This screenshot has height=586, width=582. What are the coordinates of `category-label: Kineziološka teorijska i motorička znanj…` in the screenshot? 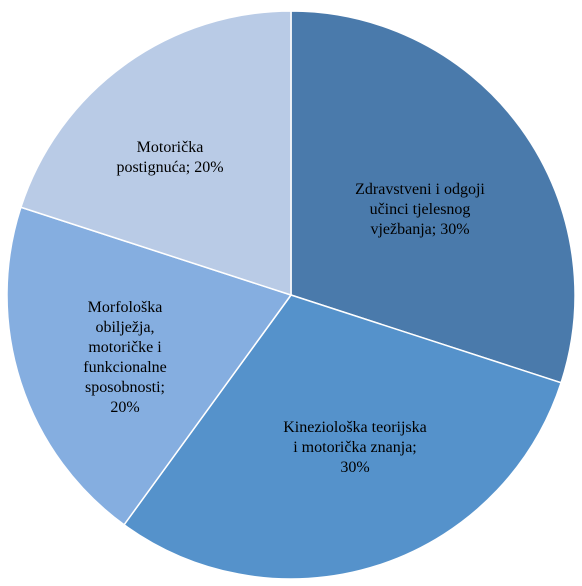 It's located at (355, 437).